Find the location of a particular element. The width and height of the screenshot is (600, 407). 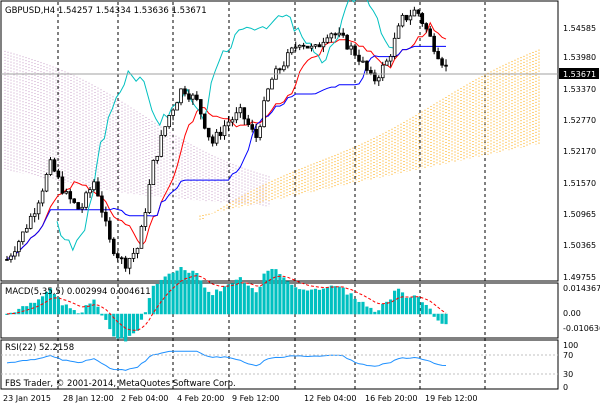

macd-tick: -0.010636 is located at coordinates (581, 328).